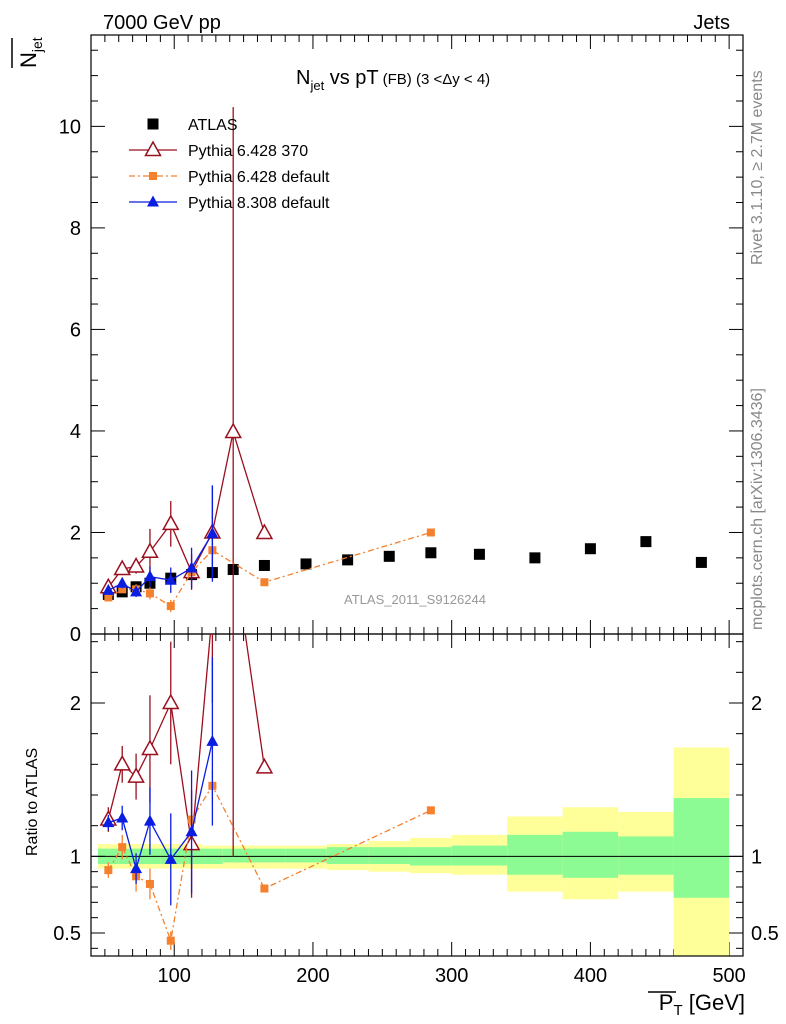 This screenshot has height=1024, width=786. Describe the element at coordinates (267, 776) in the screenshot. I see `ratio-series` at that location.